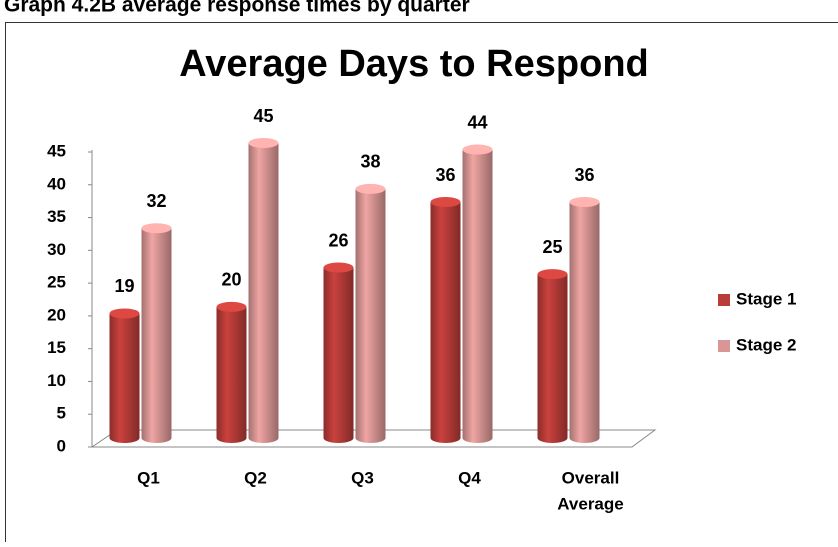 This screenshot has height=547, width=838. I want to click on data-label: 25, so click(552, 247).